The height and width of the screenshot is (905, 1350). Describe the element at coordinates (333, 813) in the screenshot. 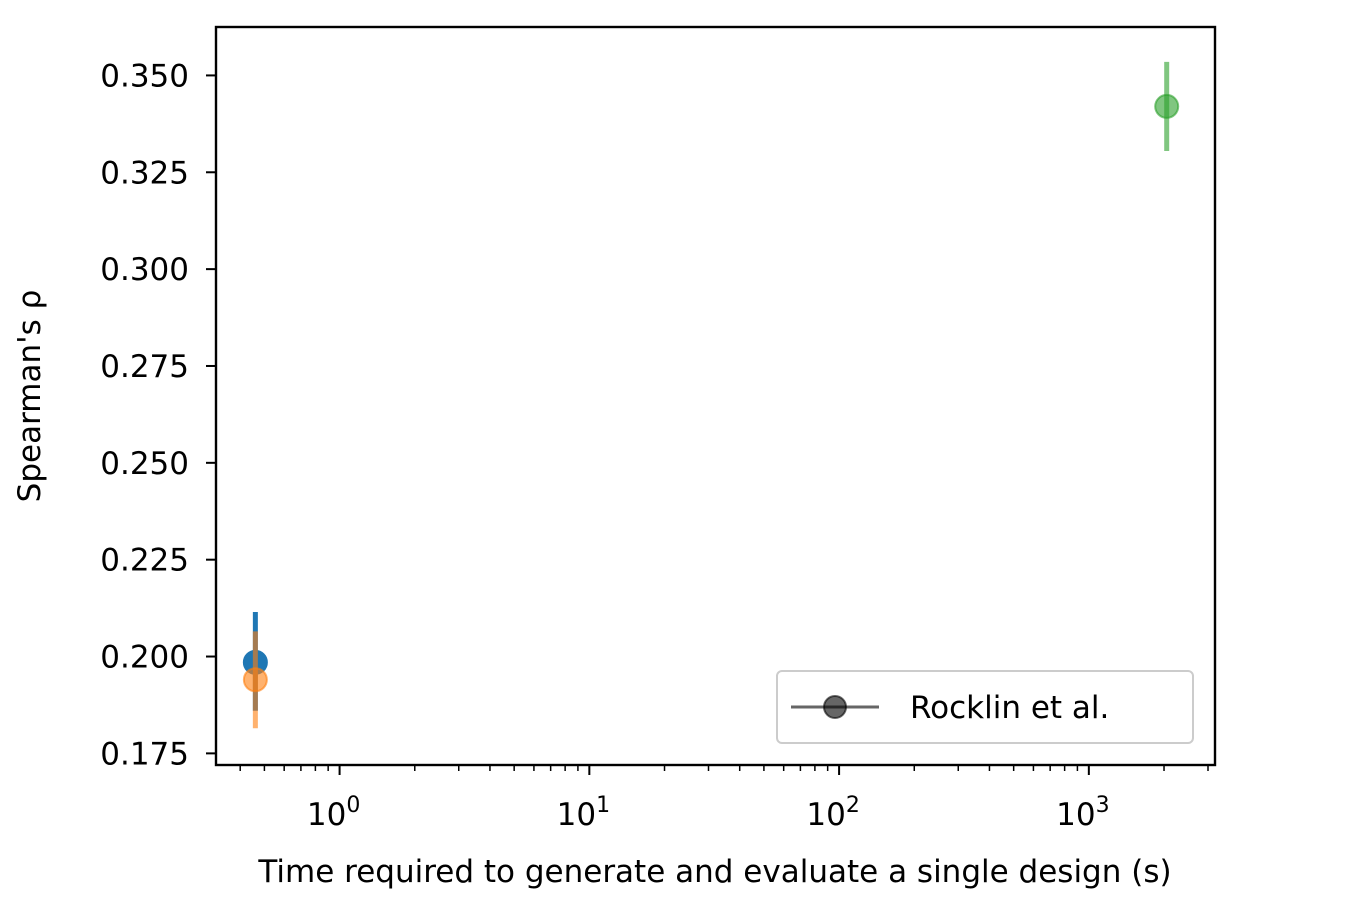

I see `x-tick-label: 10⁰` at that location.